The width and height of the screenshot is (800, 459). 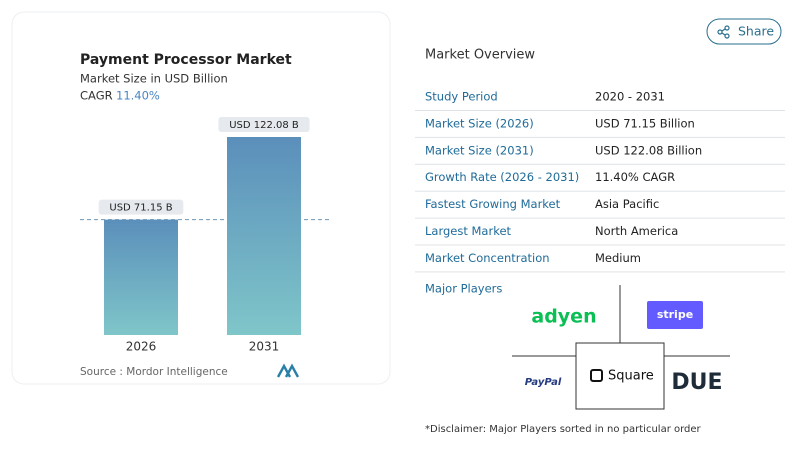 What do you see at coordinates (696, 382) in the screenshot?
I see `player-logo: DUE` at bounding box center [696, 382].